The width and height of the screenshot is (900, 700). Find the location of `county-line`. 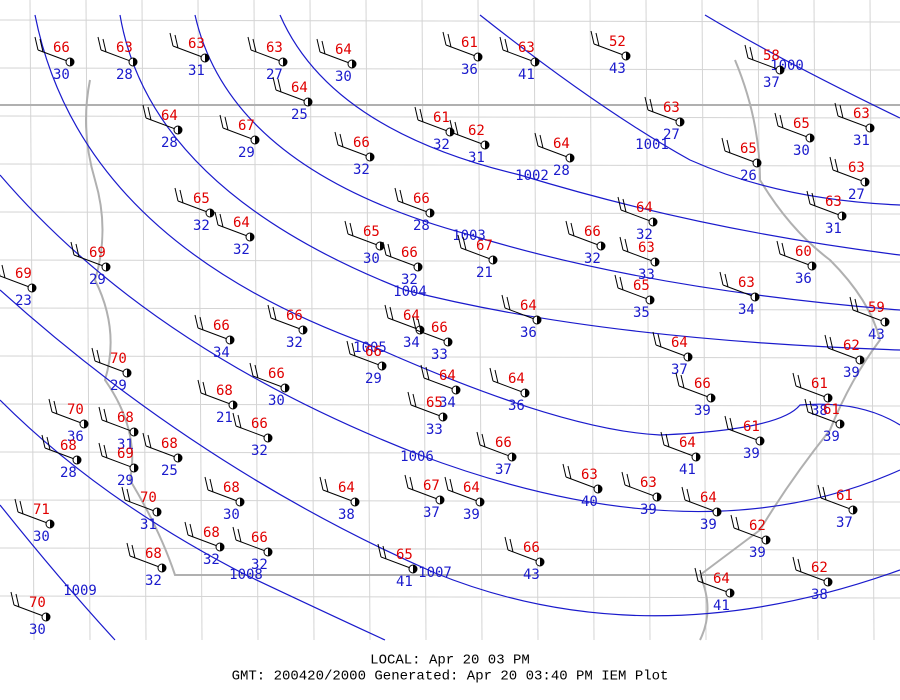

county-line is located at coordinates (368, 320).